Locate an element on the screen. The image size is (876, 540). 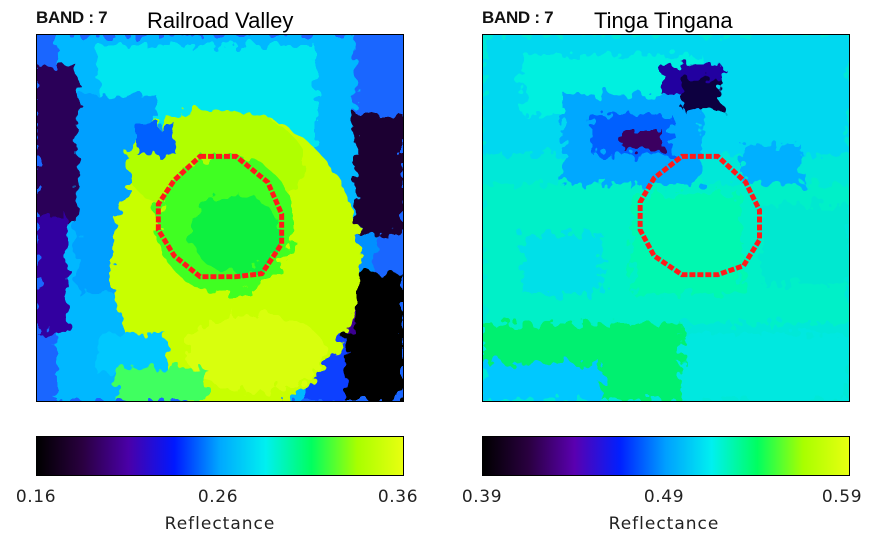
colorbar-max-label: 0.59 is located at coordinates (842, 497).